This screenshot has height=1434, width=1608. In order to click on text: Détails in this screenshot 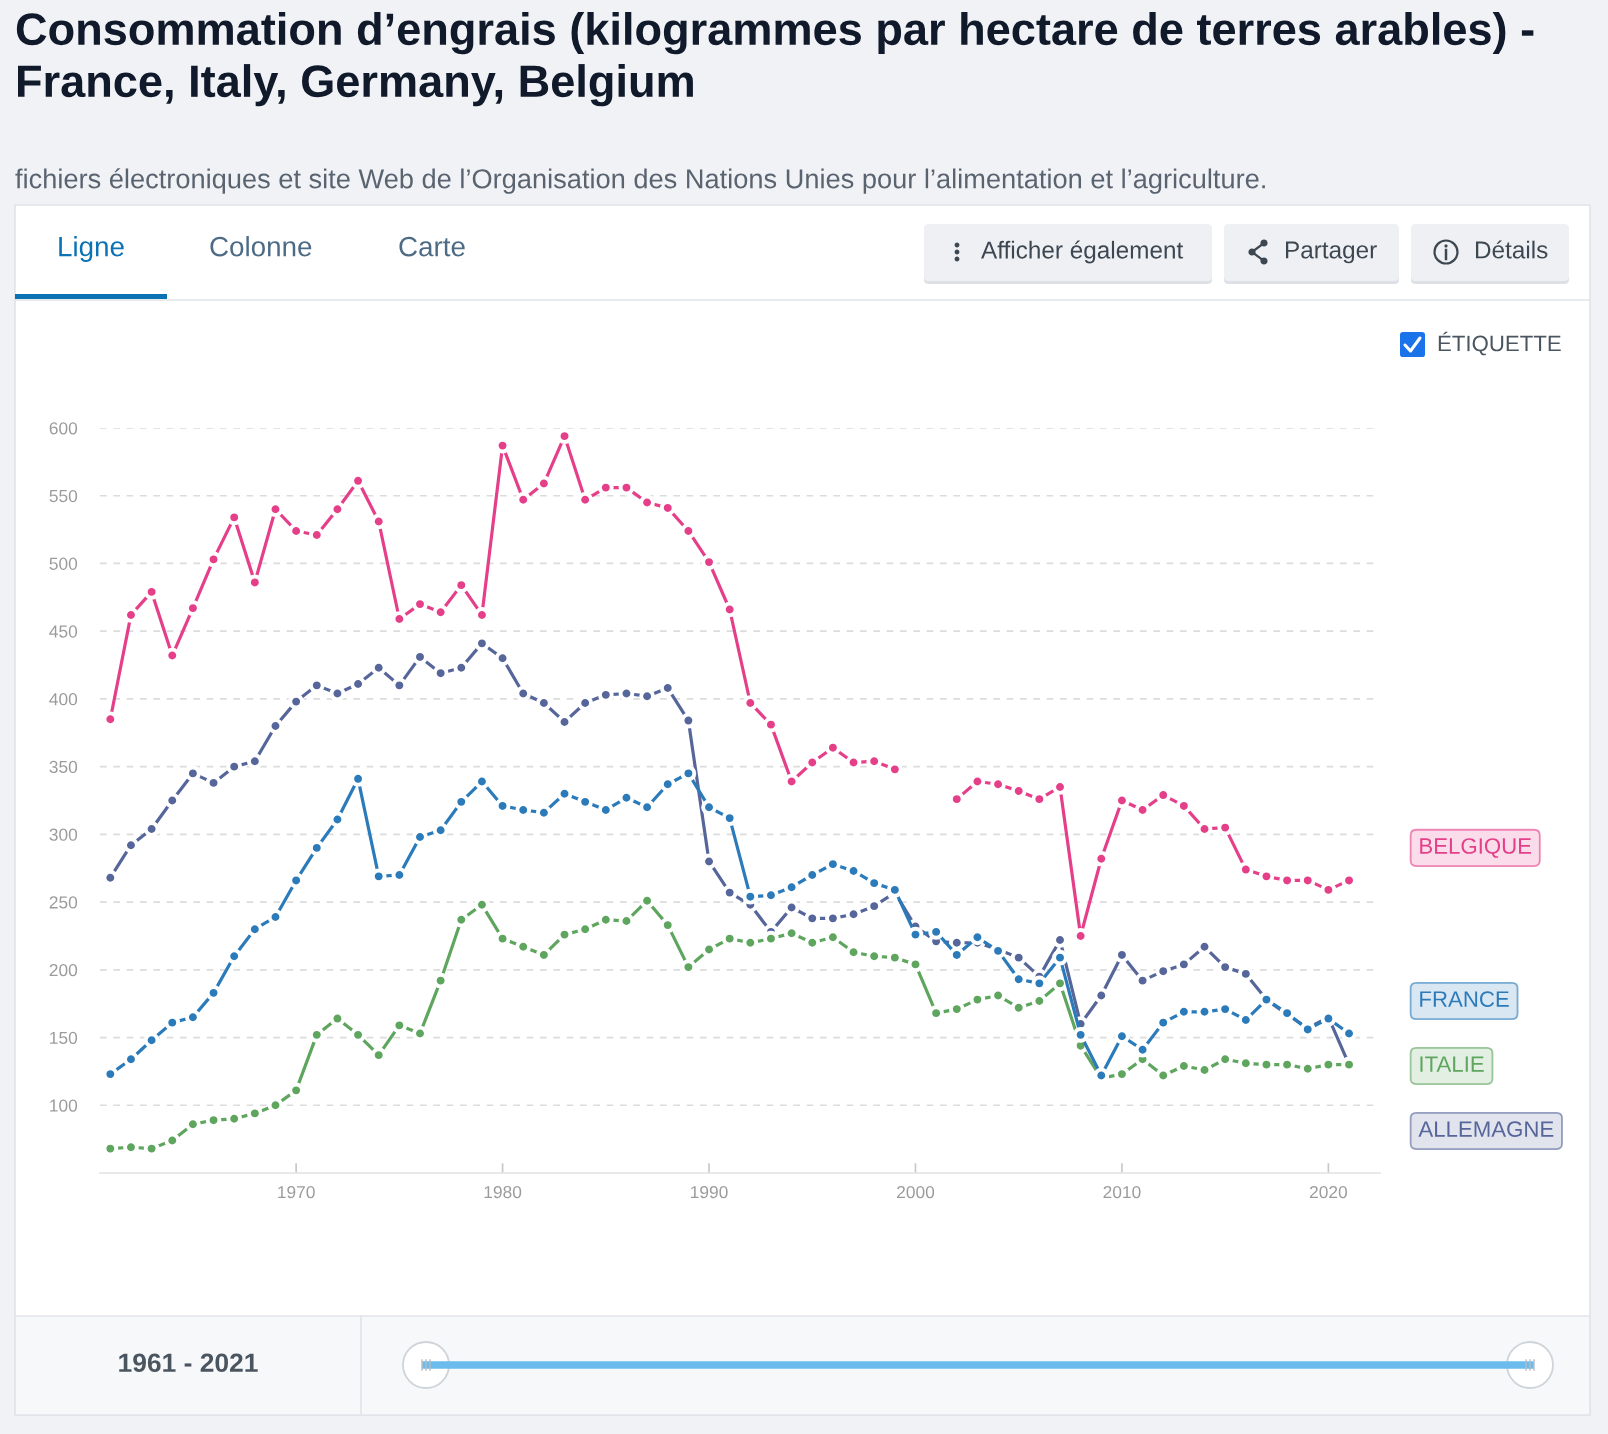, I will do `click(1511, 249)`.